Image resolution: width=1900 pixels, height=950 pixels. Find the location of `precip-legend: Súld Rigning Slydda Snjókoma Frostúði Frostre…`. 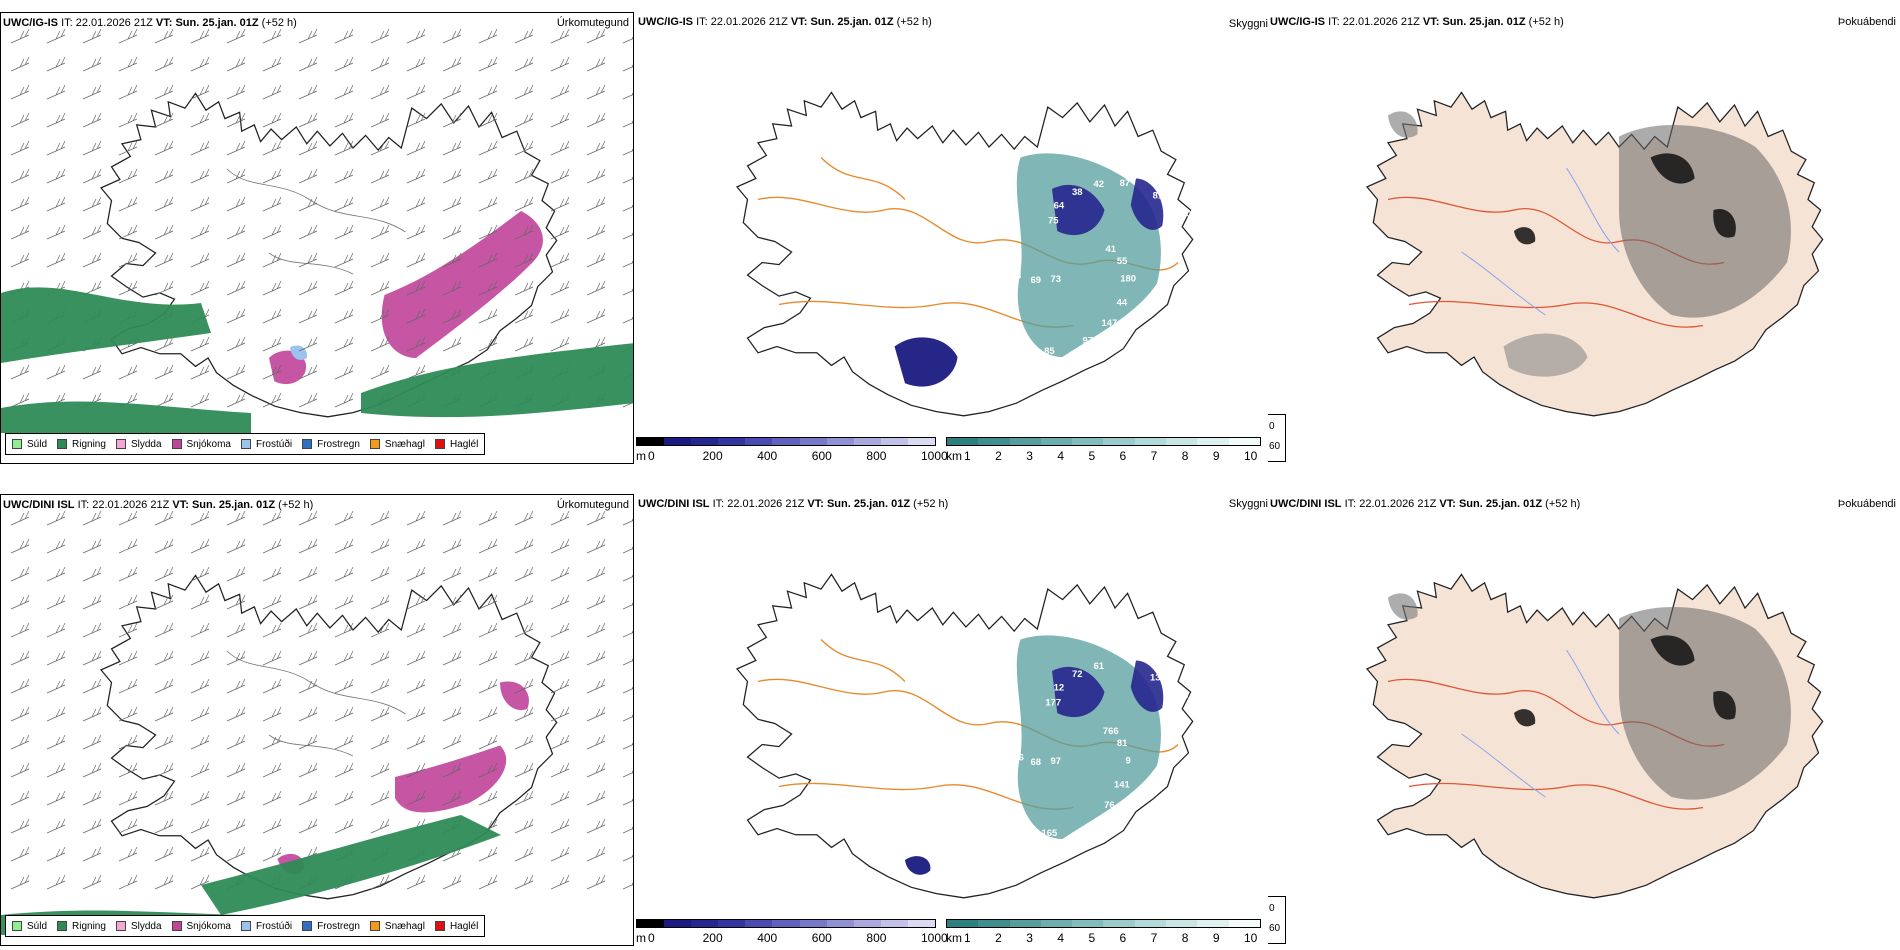

precip-legend: Súld Rigning Slydda Snjókoma Frostúði Frostre… is located at coordinates (245, 926).